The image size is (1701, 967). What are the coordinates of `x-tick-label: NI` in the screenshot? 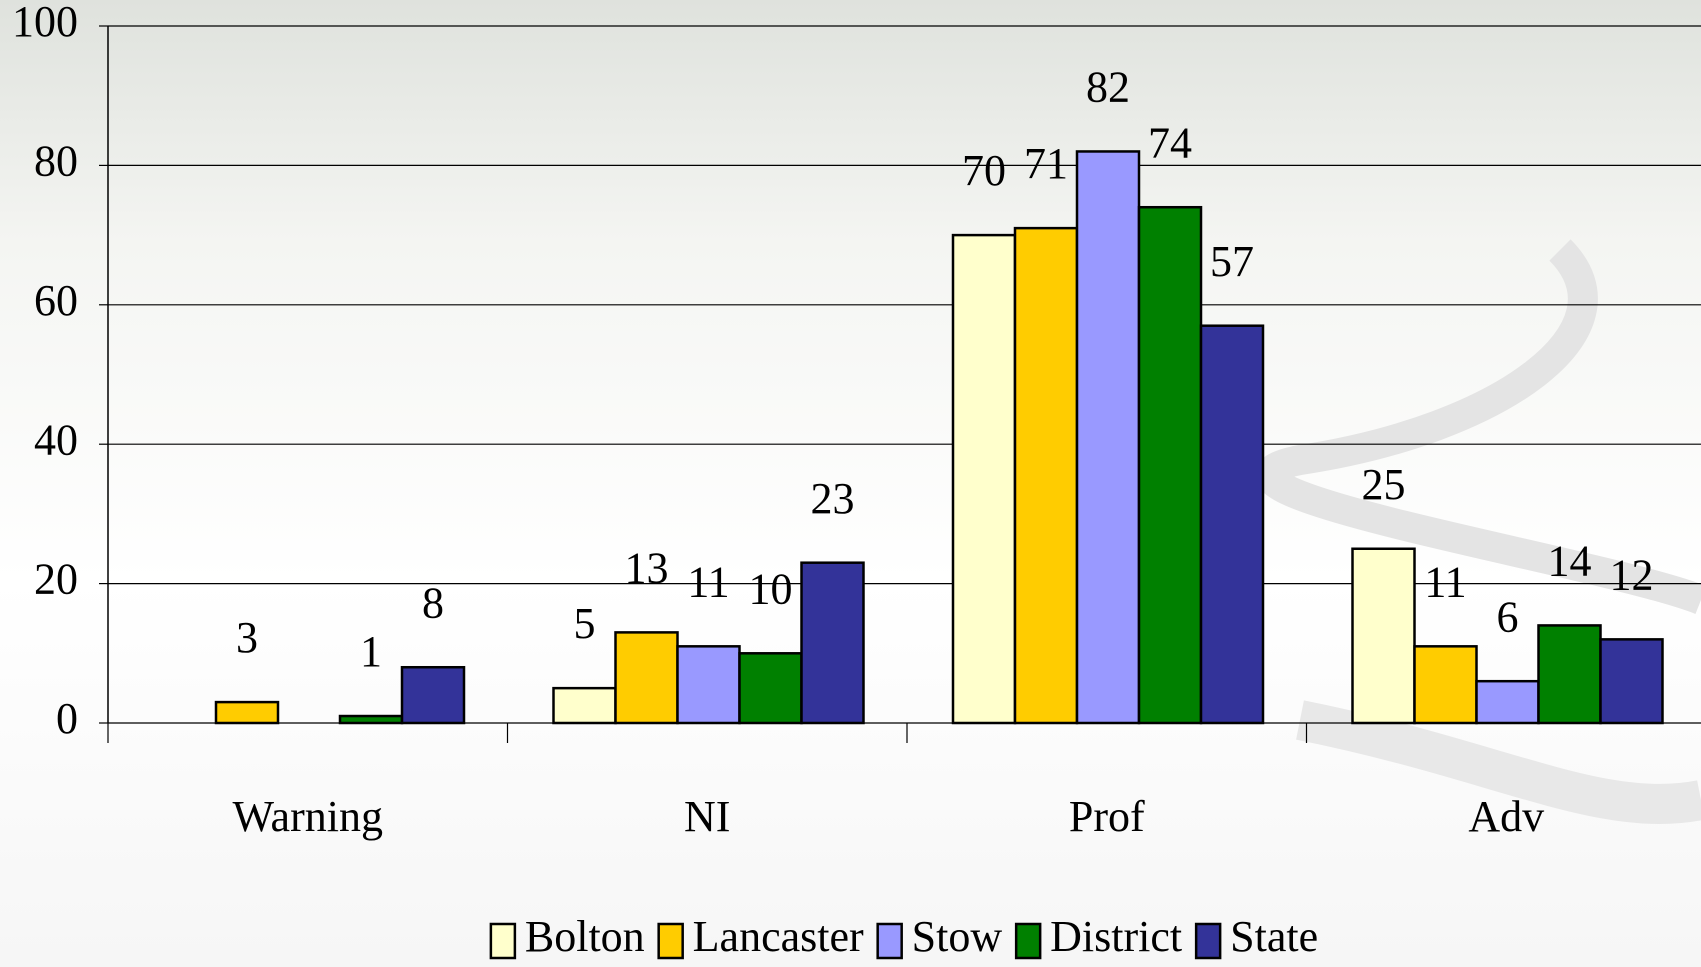 It's located at (707, 816).